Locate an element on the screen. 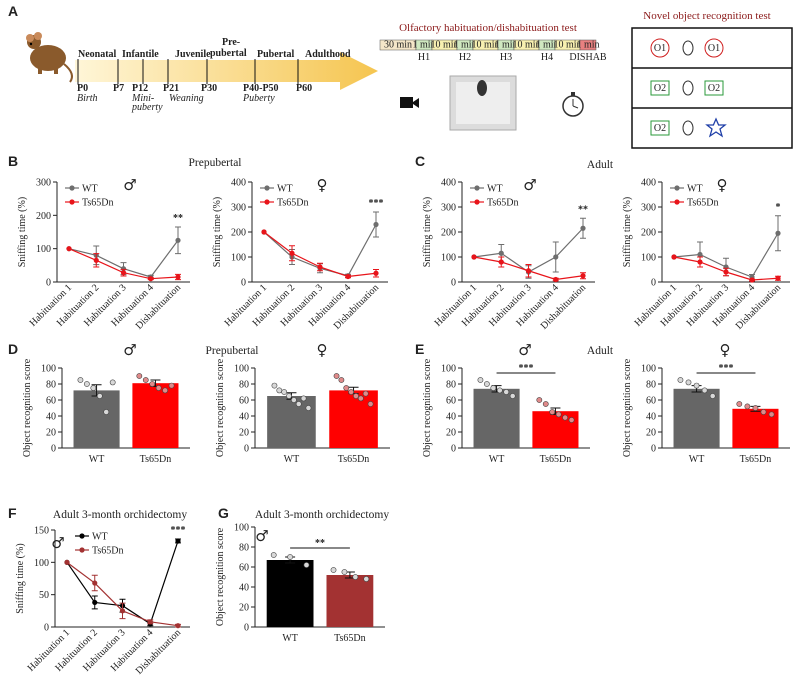  y-tick-label: 300 is located at coordinates (238, 208).